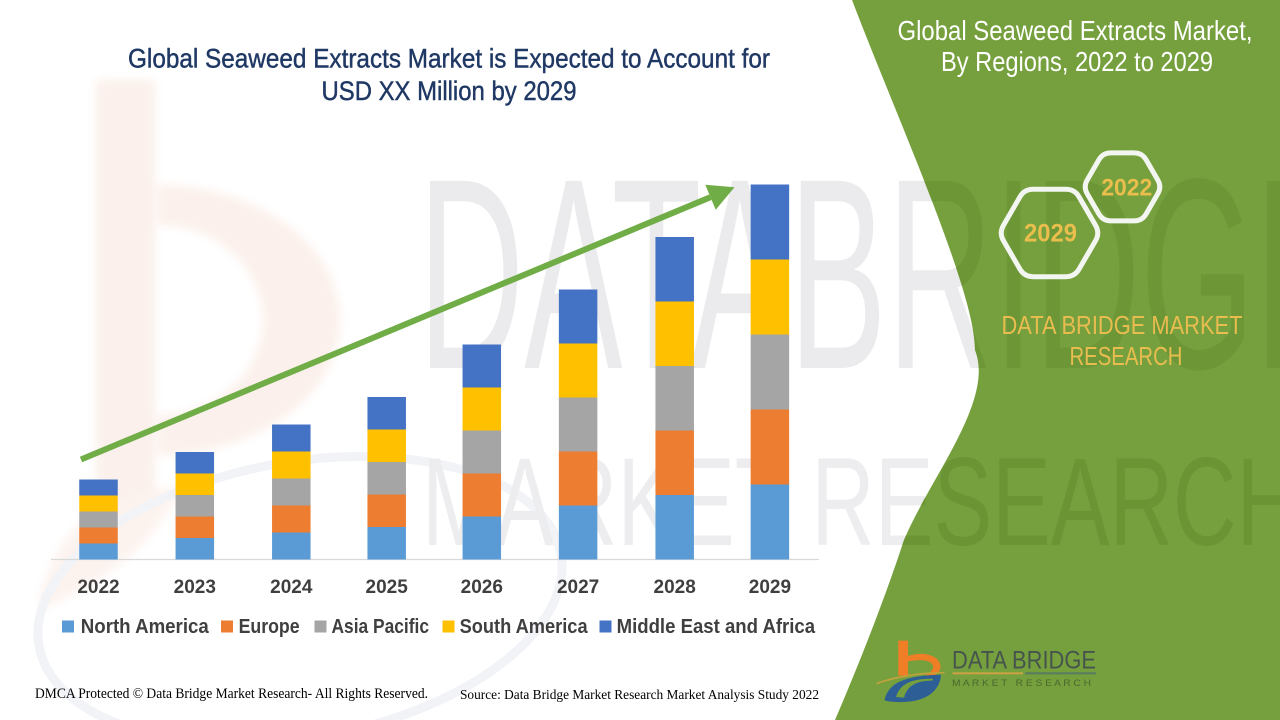 This screenshot has height=720, width=1280. I want to click on svg-text: 2026, so click(482, 587).